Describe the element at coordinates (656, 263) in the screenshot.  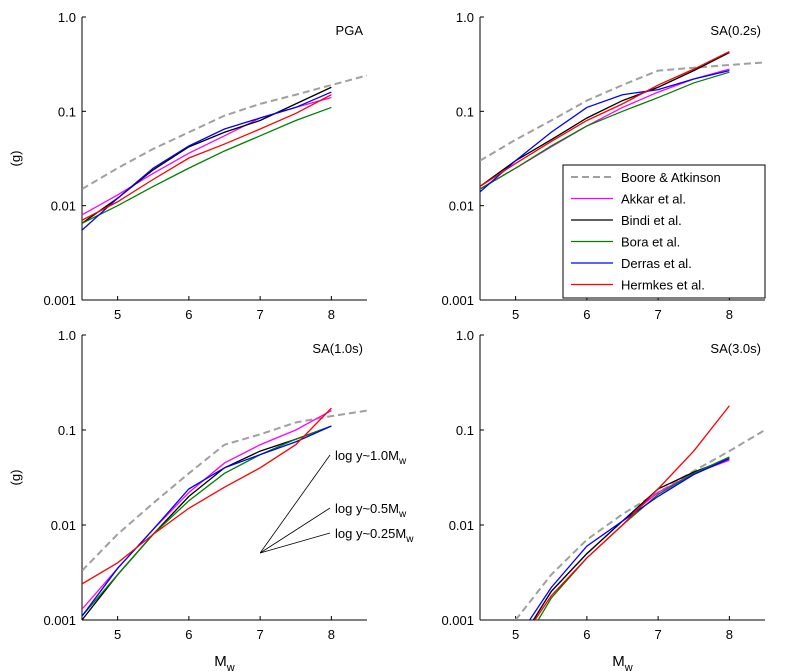
I see `legend-label: Derras et al.` at that location.